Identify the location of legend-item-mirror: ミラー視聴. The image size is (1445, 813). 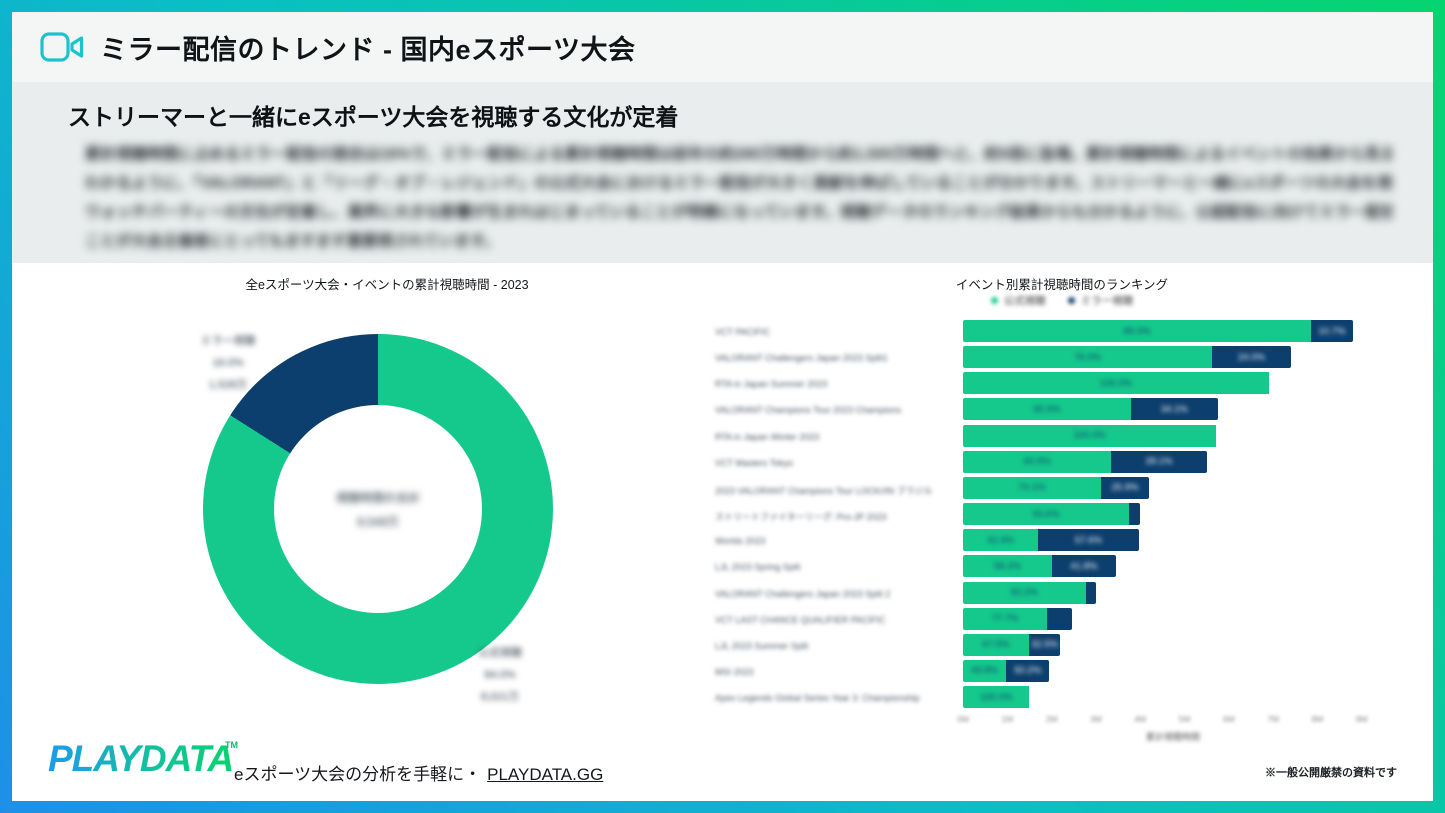
(1100, 300).